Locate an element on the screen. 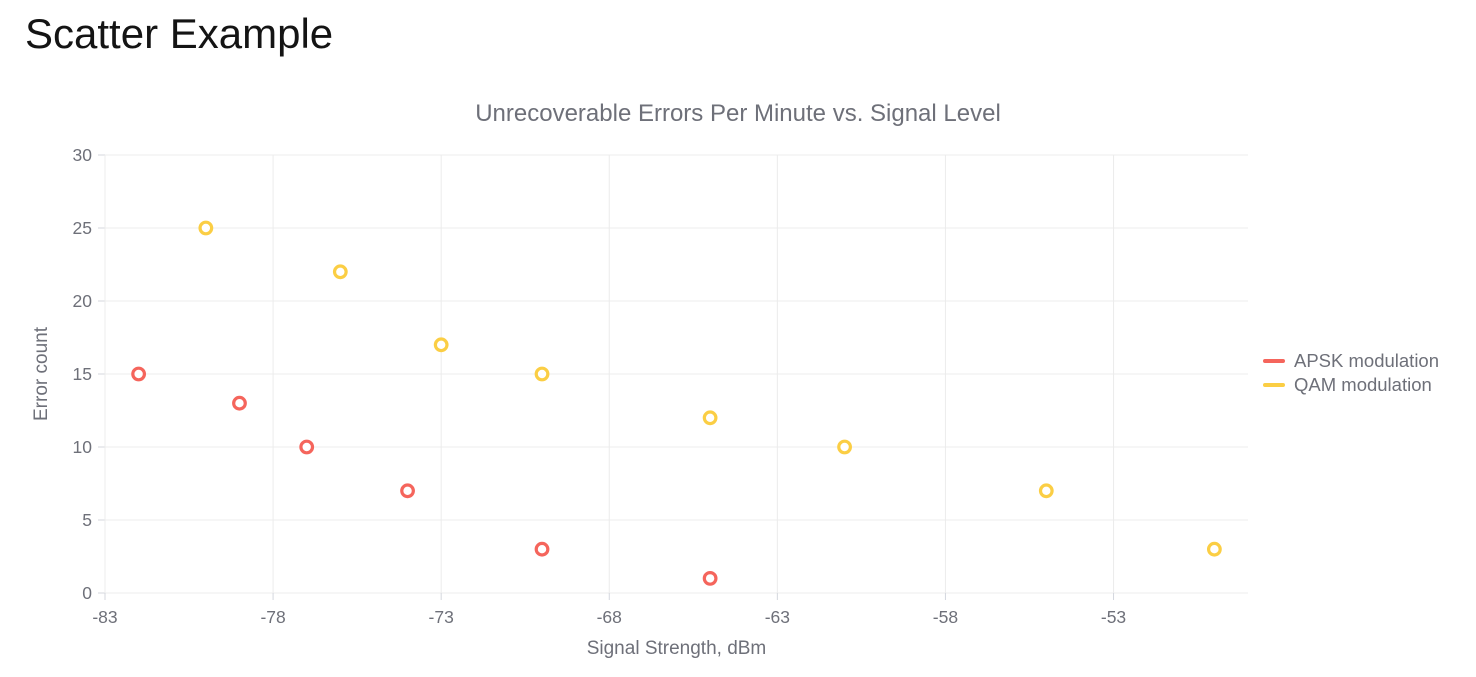 This screenshot has height=677, width=1476. qam-legend-swatch-icon is located at coordinates (1274, 385).